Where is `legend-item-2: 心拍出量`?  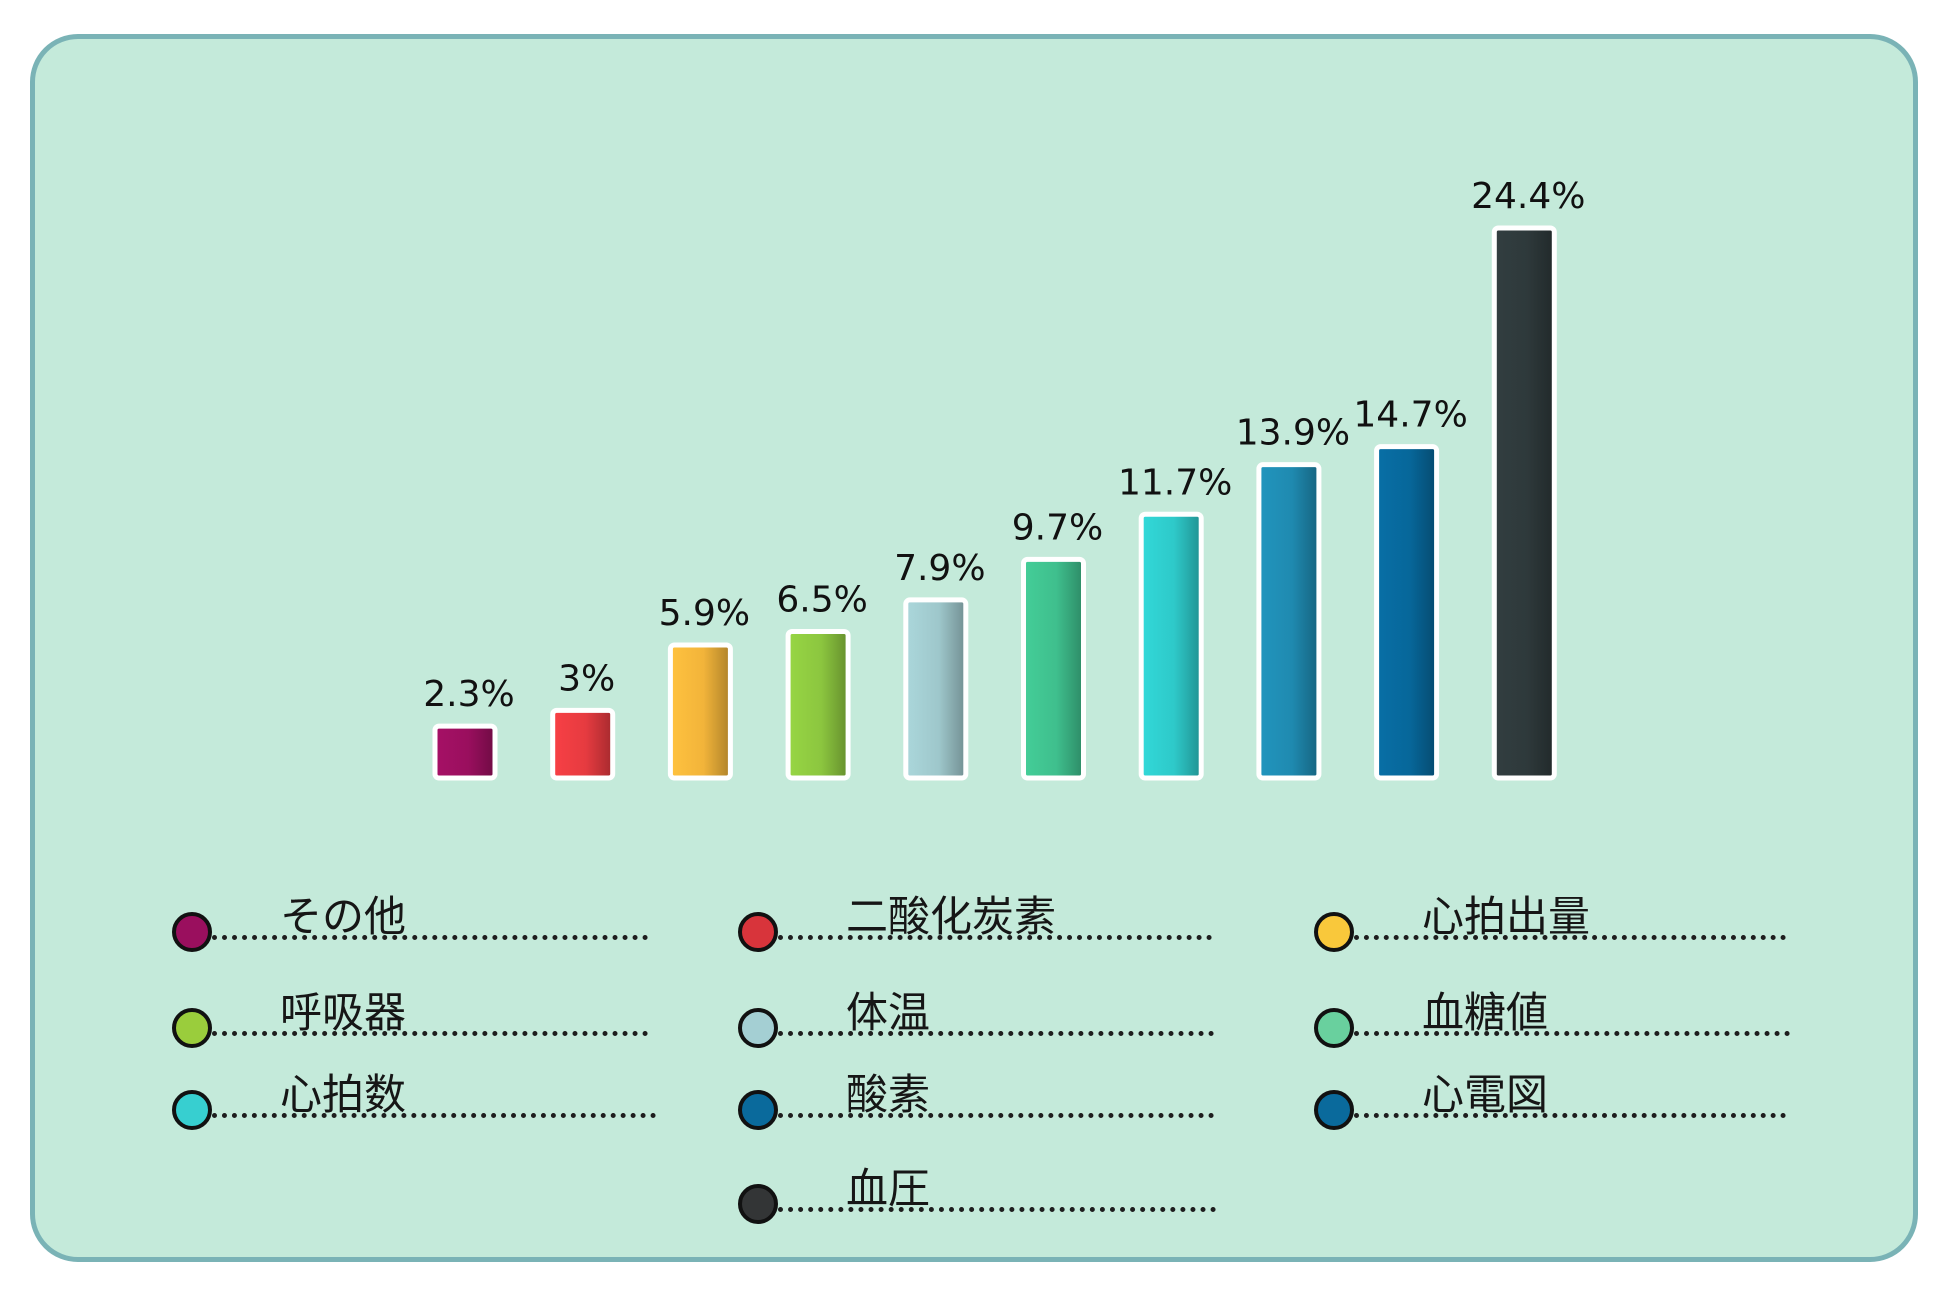 legend-item-2: 心拍出量 is located at coordinates (1550, 922).